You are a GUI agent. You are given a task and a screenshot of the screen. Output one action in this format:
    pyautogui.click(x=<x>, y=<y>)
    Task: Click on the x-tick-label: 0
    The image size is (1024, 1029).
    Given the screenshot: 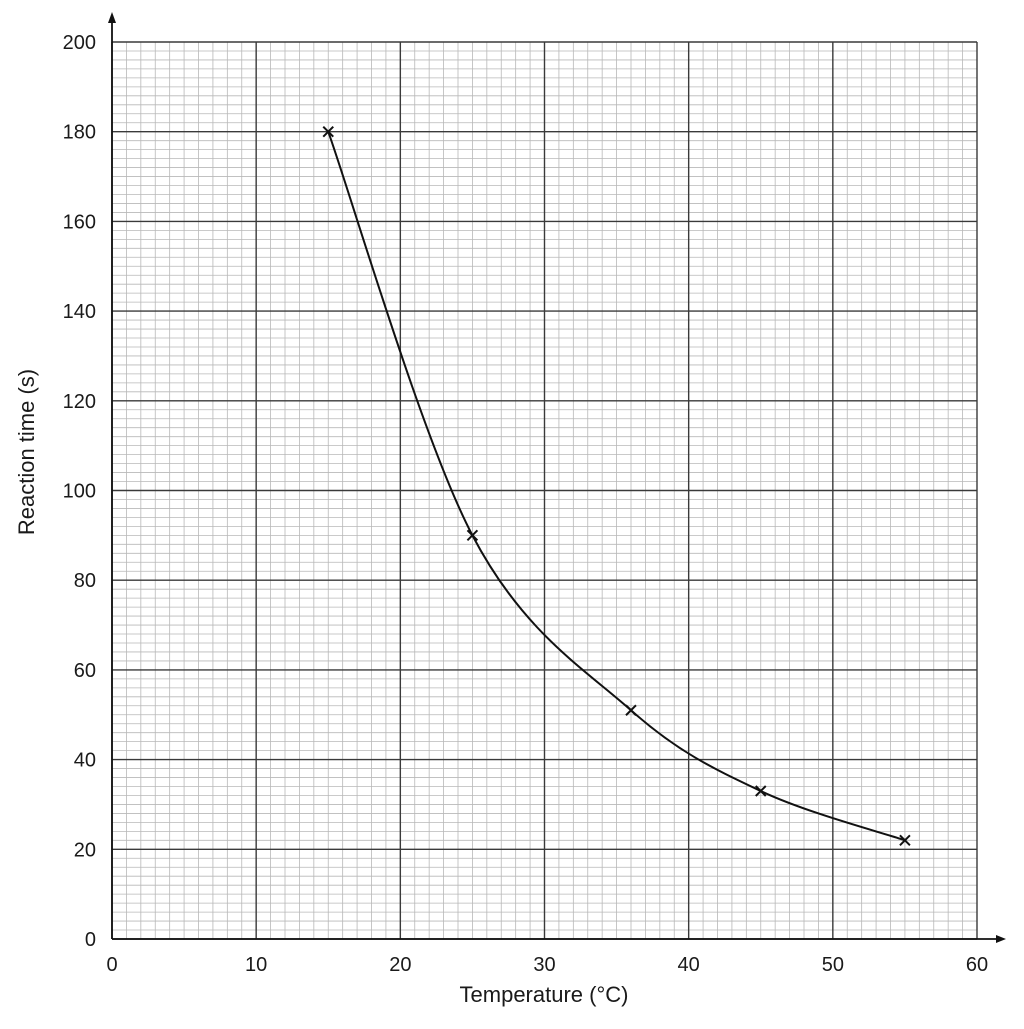 What is the action you would take?
    pyautogui.click(x=111, y=965)
    